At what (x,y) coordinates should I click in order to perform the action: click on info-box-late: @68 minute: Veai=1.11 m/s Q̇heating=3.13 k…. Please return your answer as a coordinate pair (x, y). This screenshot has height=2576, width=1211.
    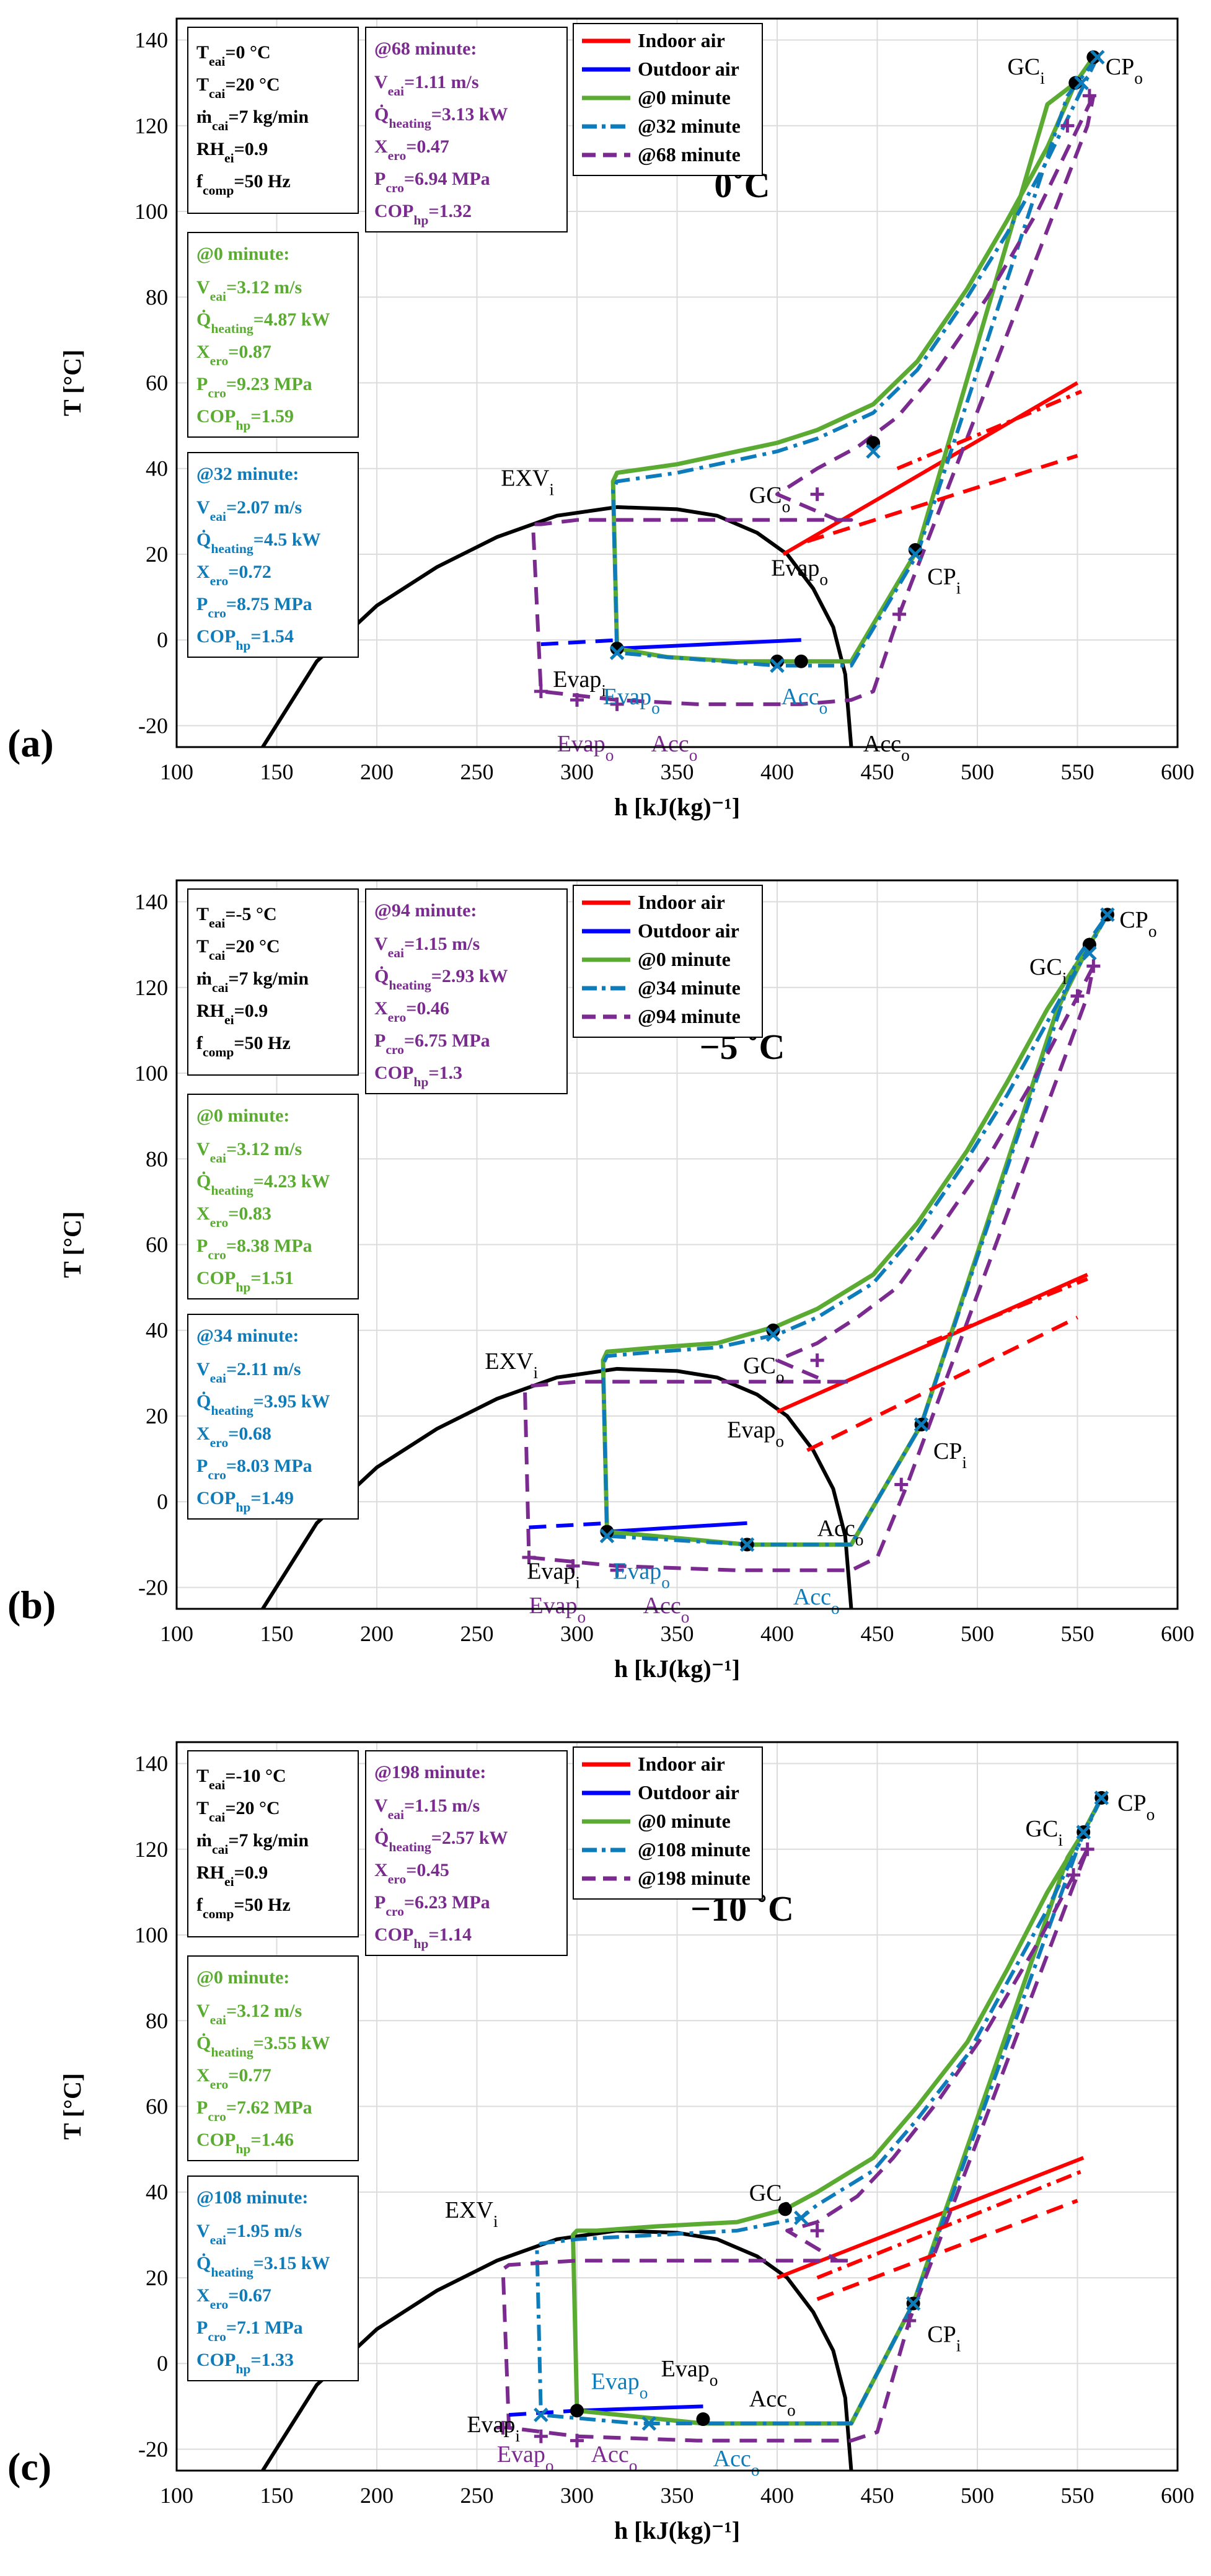
    Looking at the image, I should click on (466, 129).